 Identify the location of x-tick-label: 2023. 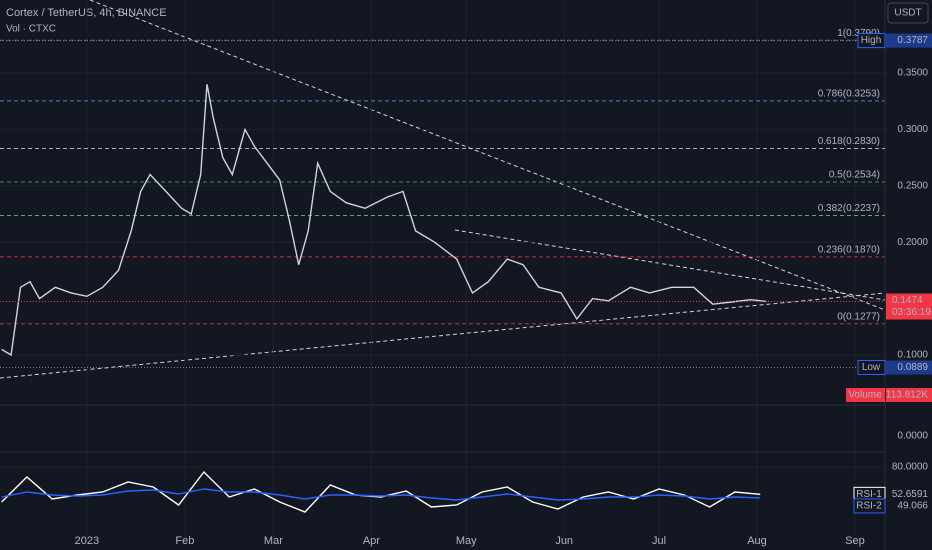
(87, 541).